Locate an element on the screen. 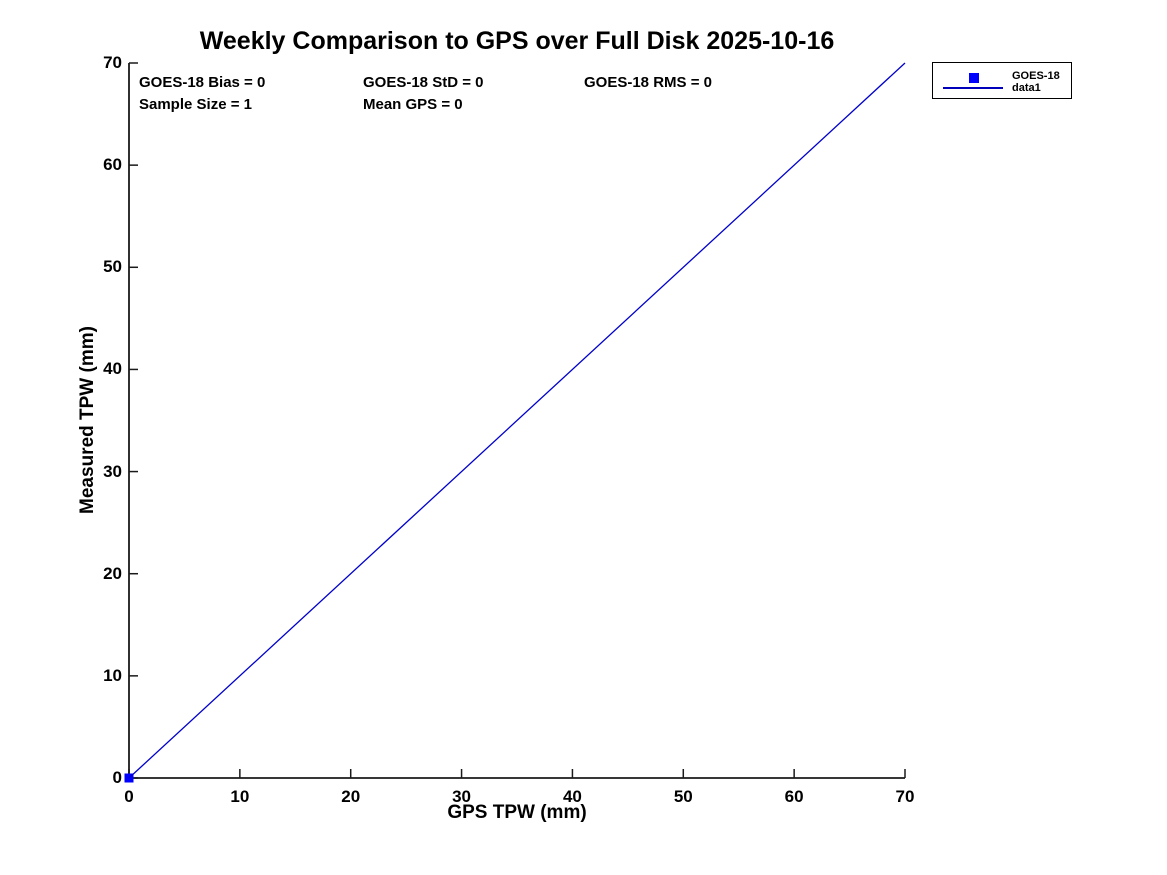 Image resolution: width=1167 pixels, height=875 pixels. y-tick-label: 0 is located at coordinates (117, 777).